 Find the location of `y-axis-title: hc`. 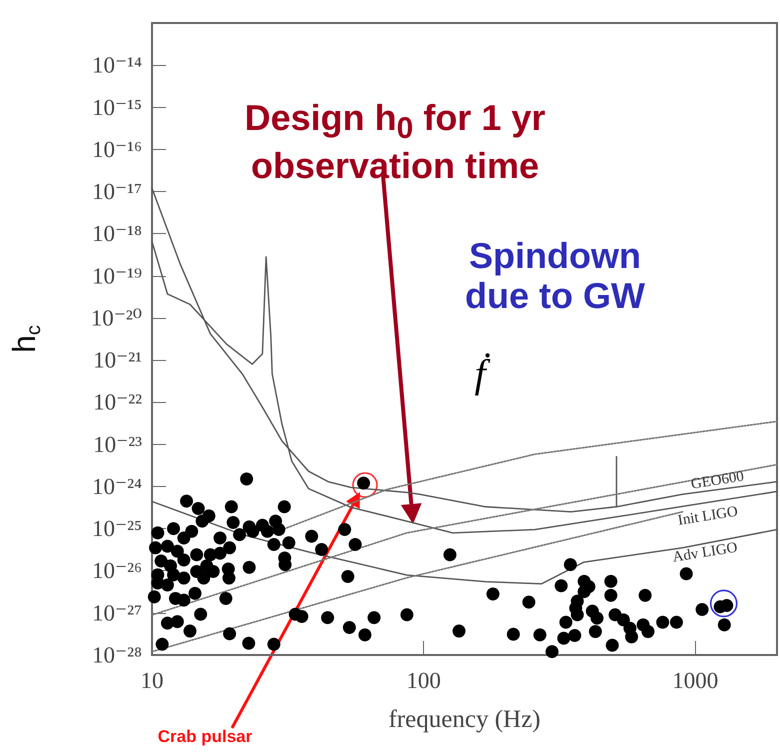

y-axis-title: hc is located at coordinates (25, 339).